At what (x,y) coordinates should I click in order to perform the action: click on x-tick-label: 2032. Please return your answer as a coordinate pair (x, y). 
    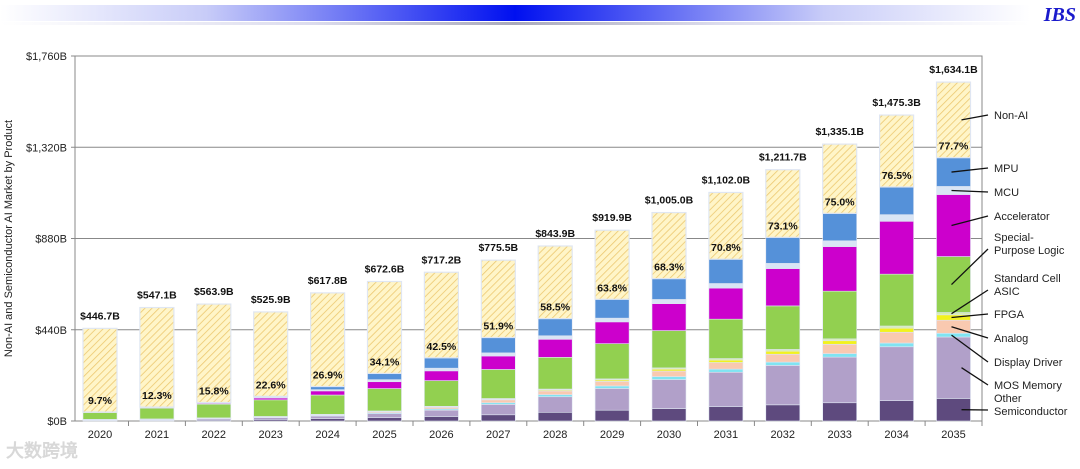
    Looking at the image, I should click on (783, 435).